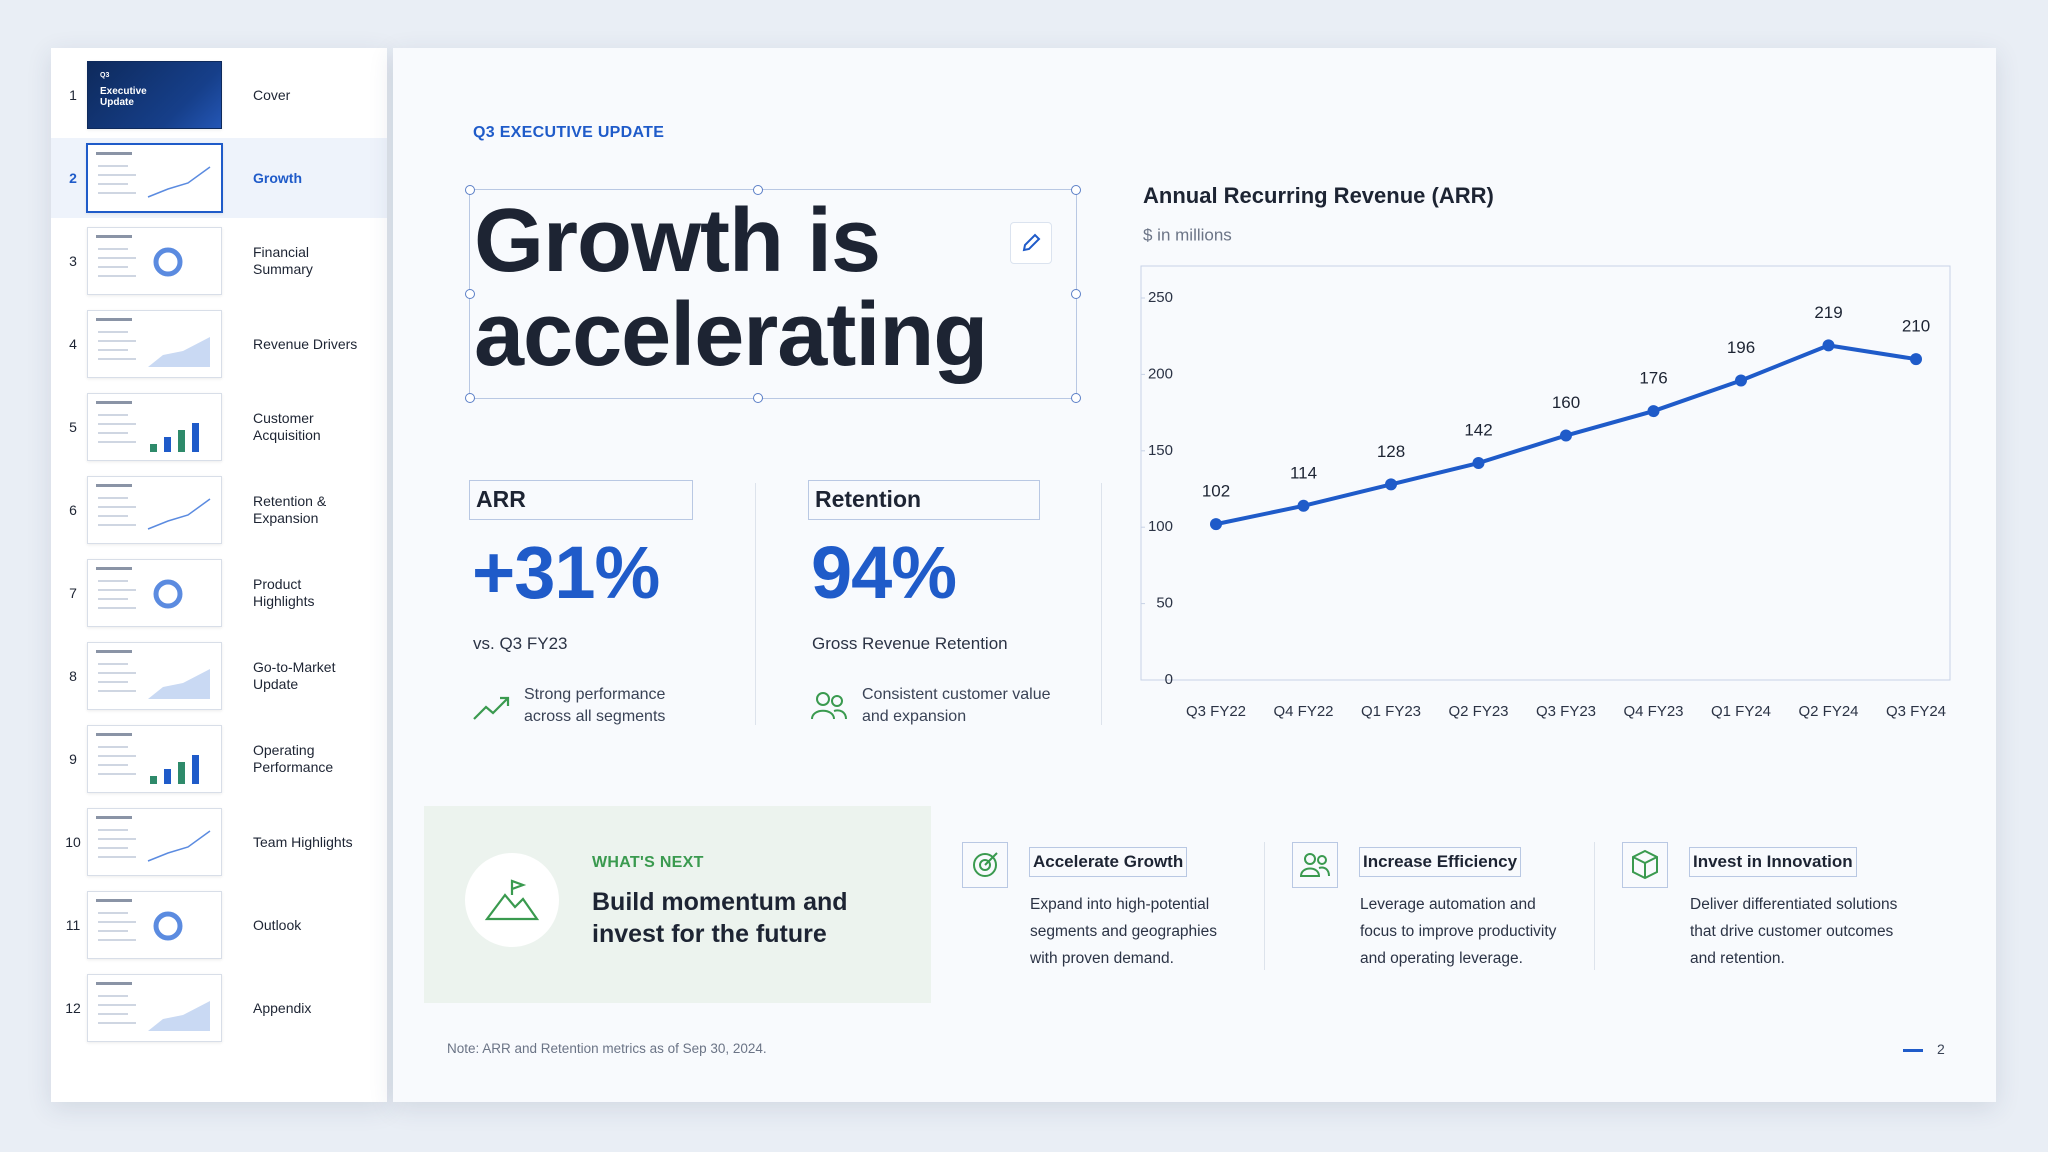  I want to click on slide-thumbnail: Q3 Executive Update, so click(154, 95).